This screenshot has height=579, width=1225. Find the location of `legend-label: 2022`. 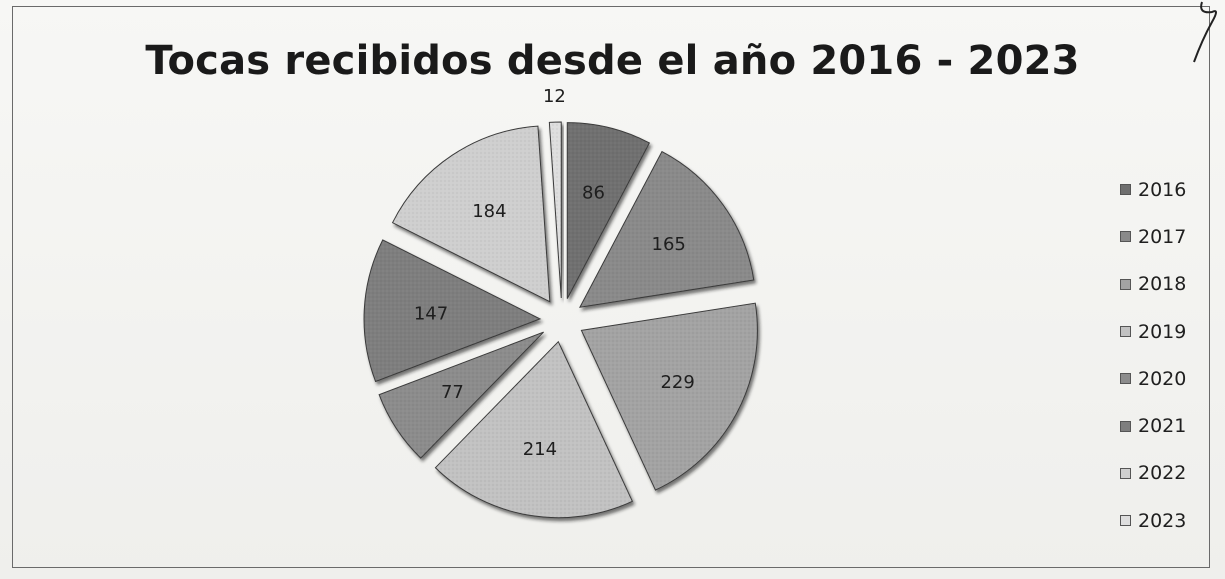

legend-label: 2022 is located at coordinates (1162, 473).